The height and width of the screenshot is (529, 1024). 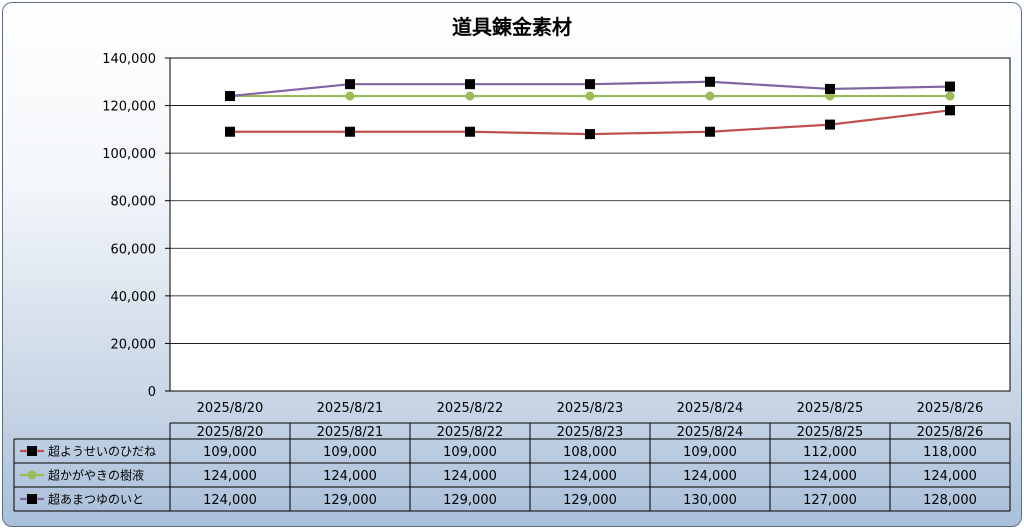 I want to click on table-cell: 130,000, so click(x=710, y=500).